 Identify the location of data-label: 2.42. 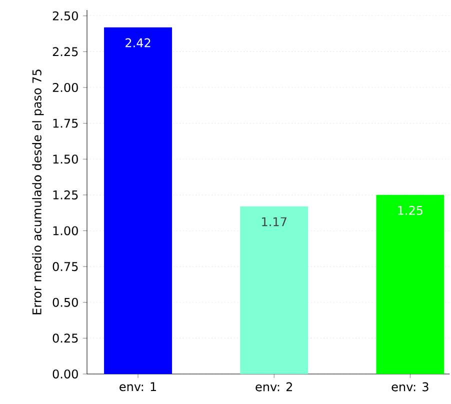
(138, 43).